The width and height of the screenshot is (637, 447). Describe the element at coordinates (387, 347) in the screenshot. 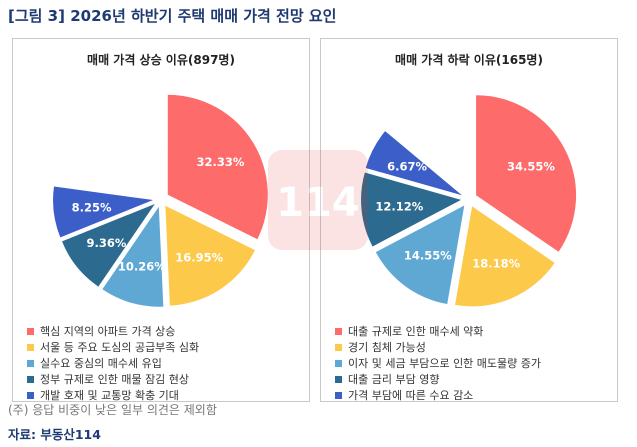

I see `legend-label: 경기 침체 가능성` at that location.